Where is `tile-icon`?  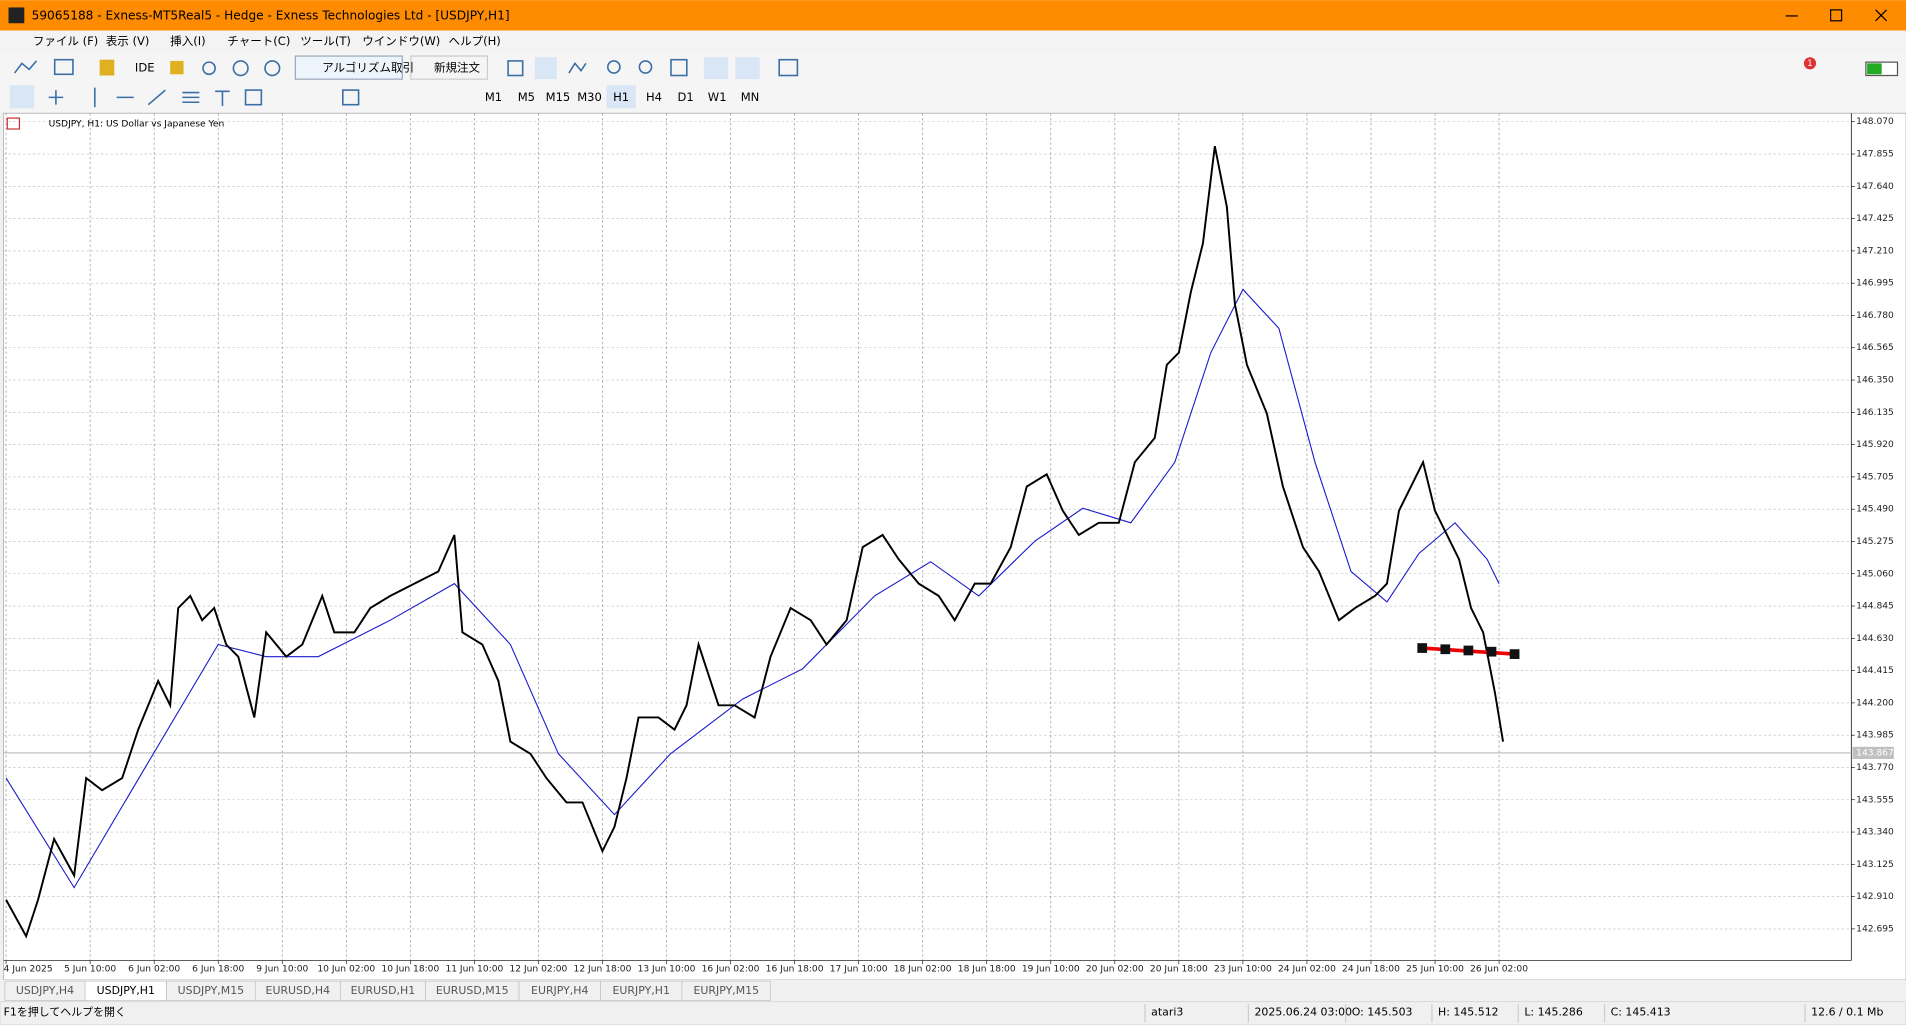
tile-icon is located at coordinates (679, 67).